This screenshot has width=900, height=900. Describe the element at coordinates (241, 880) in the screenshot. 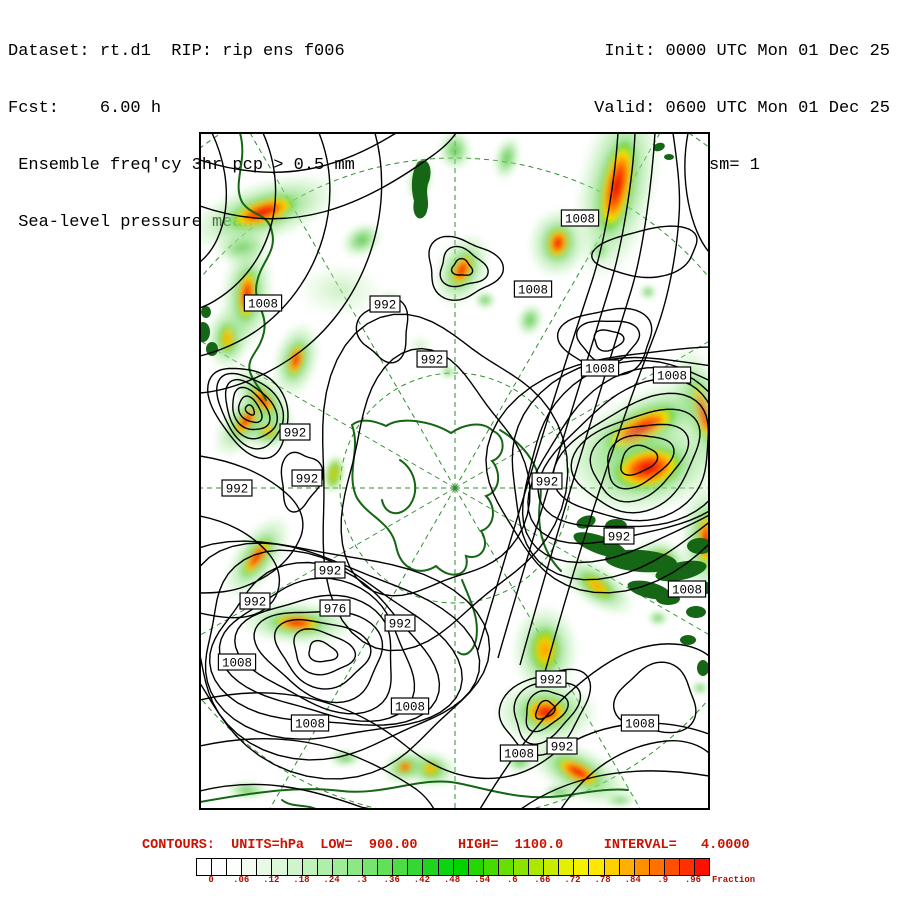

I see `colorbar-tick: .06` at that location.